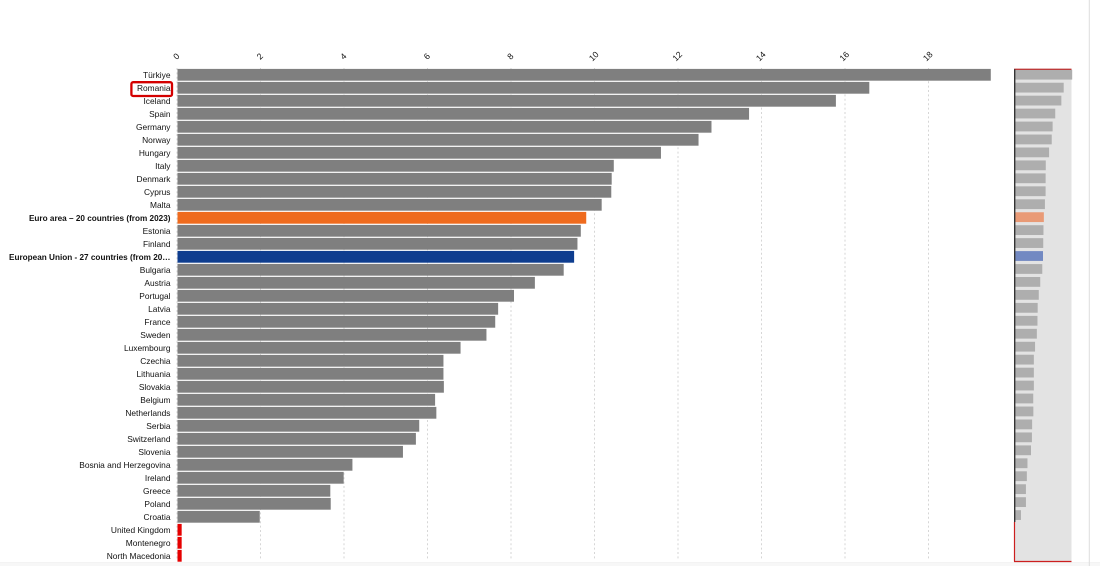 The width and height of the screenshot is (1100, 566). I want to click on svg-text: France, so click(157, 322).